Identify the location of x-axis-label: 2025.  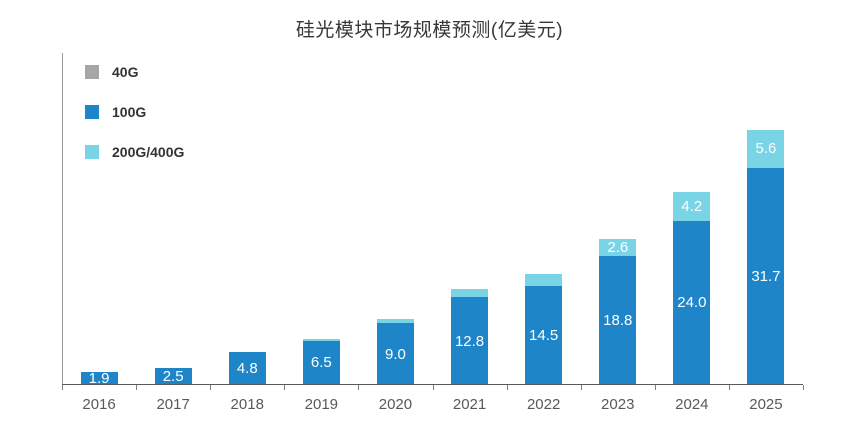
(766, 404).